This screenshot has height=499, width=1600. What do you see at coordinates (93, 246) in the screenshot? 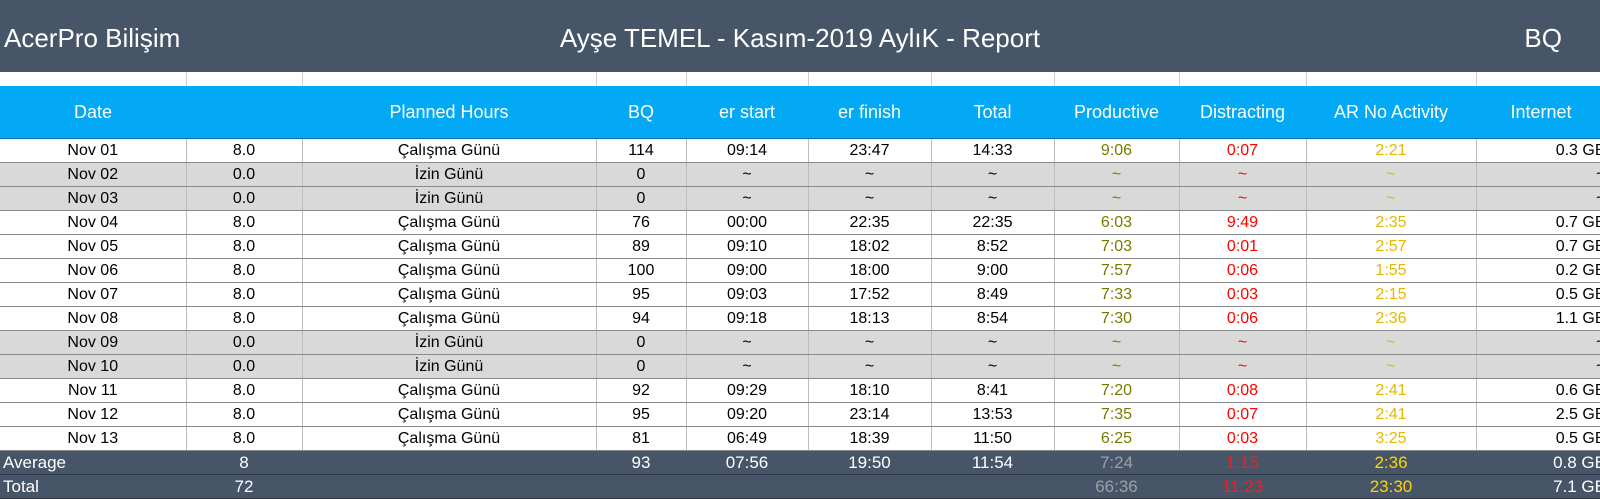
I see `cell-date: Nov 05` at bounding box center [93, 246].